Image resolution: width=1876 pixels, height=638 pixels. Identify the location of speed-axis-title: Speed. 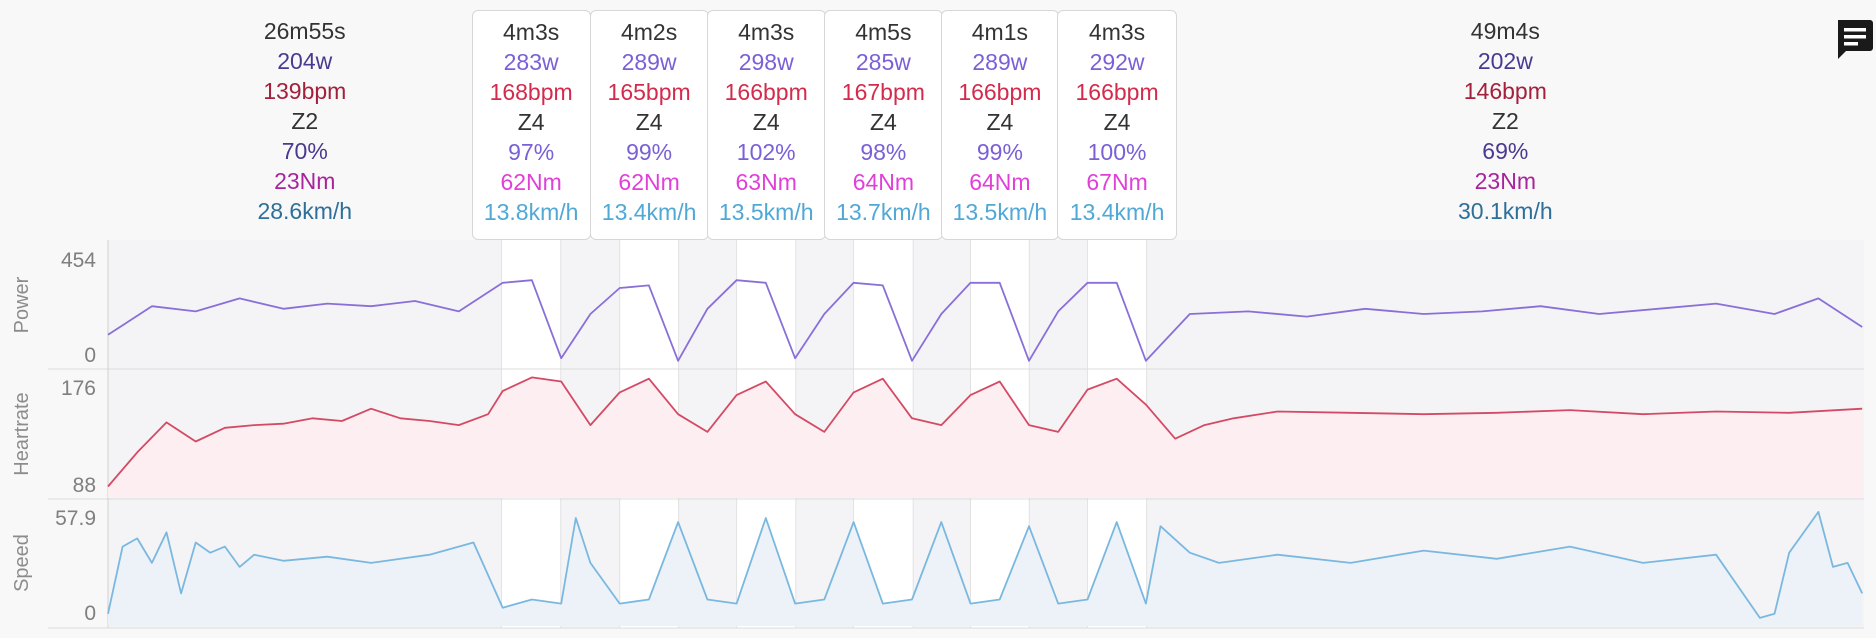
(22, 563).